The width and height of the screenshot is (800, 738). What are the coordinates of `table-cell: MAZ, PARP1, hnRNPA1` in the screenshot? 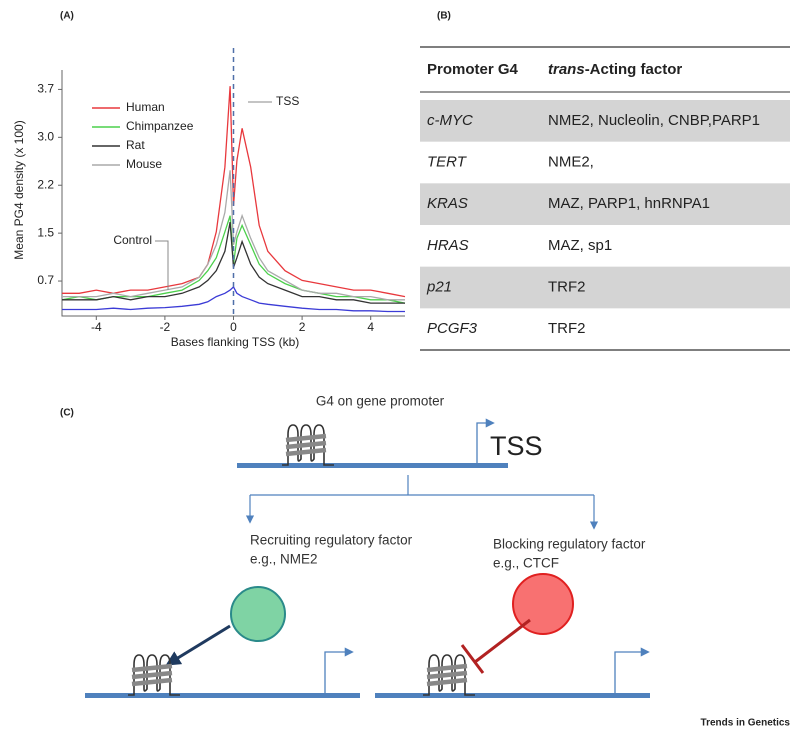 It's located at (629, 203).